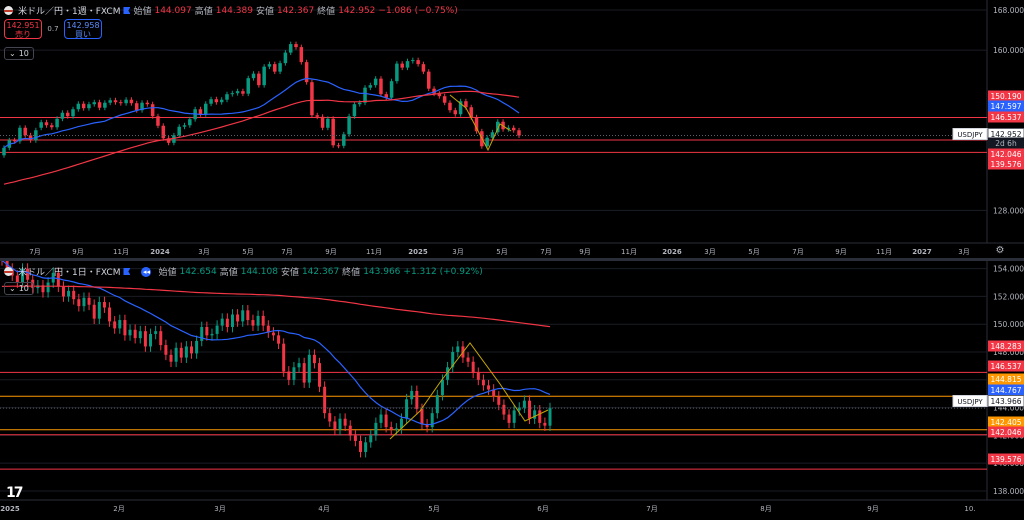  Describe the element at coordinates (160, 252) in the screenshot. I see `x-tick-label: 2024` at that location.